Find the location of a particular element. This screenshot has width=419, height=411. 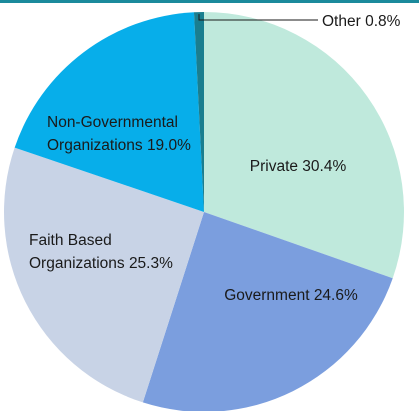

label-line: Government 24.6% is located at coordinates (291, 295).